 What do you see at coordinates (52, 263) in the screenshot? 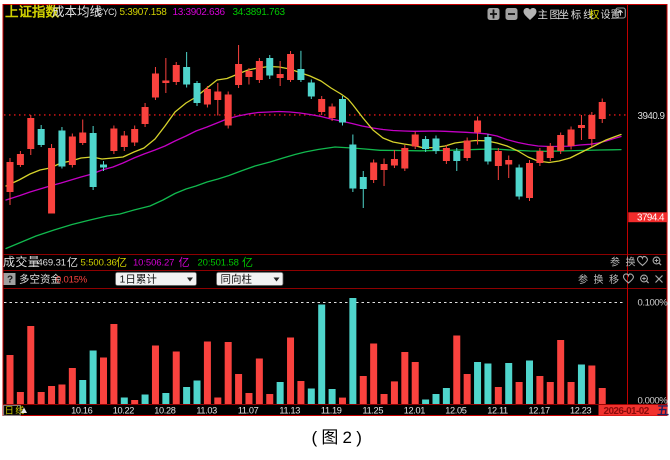
I see `svg-text: 469.31` at bounding box center [52, 263].